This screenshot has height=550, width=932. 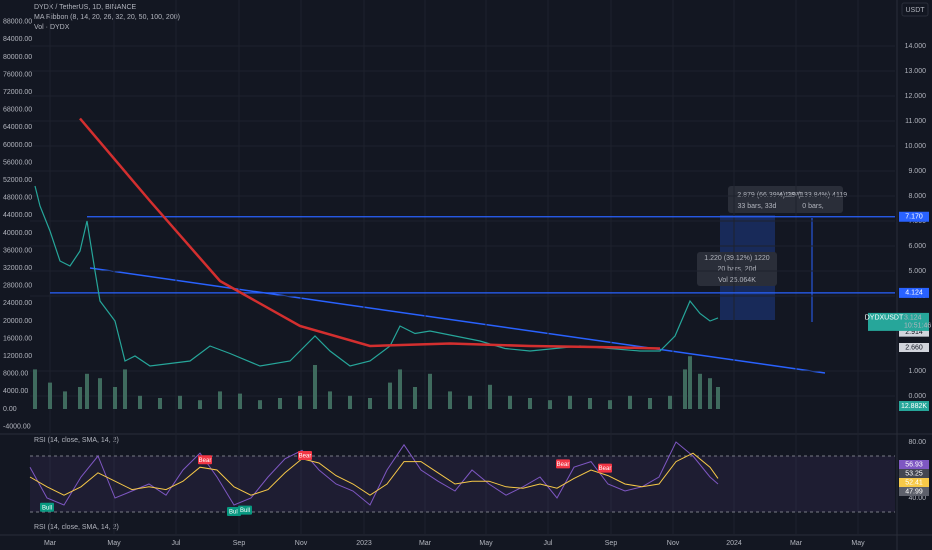 What do you see at coordinates (85, 7) in the screenshot?
I see `symbol-title: DYDX / TetherUS, 1D, BINANCE` at bounding box center [85, 7].